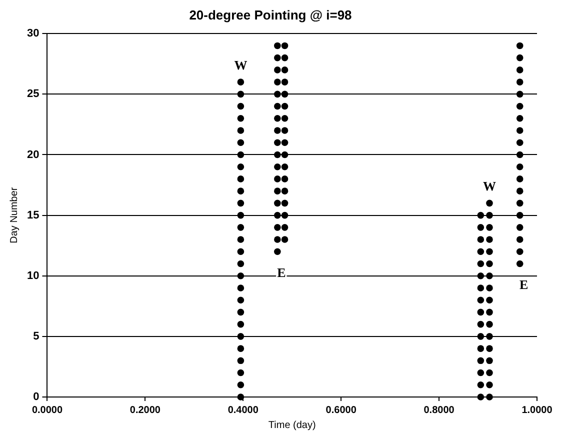 This screenshot has width=563, height=433. I want to click on y-tick-label: 0, so click(36, 397).